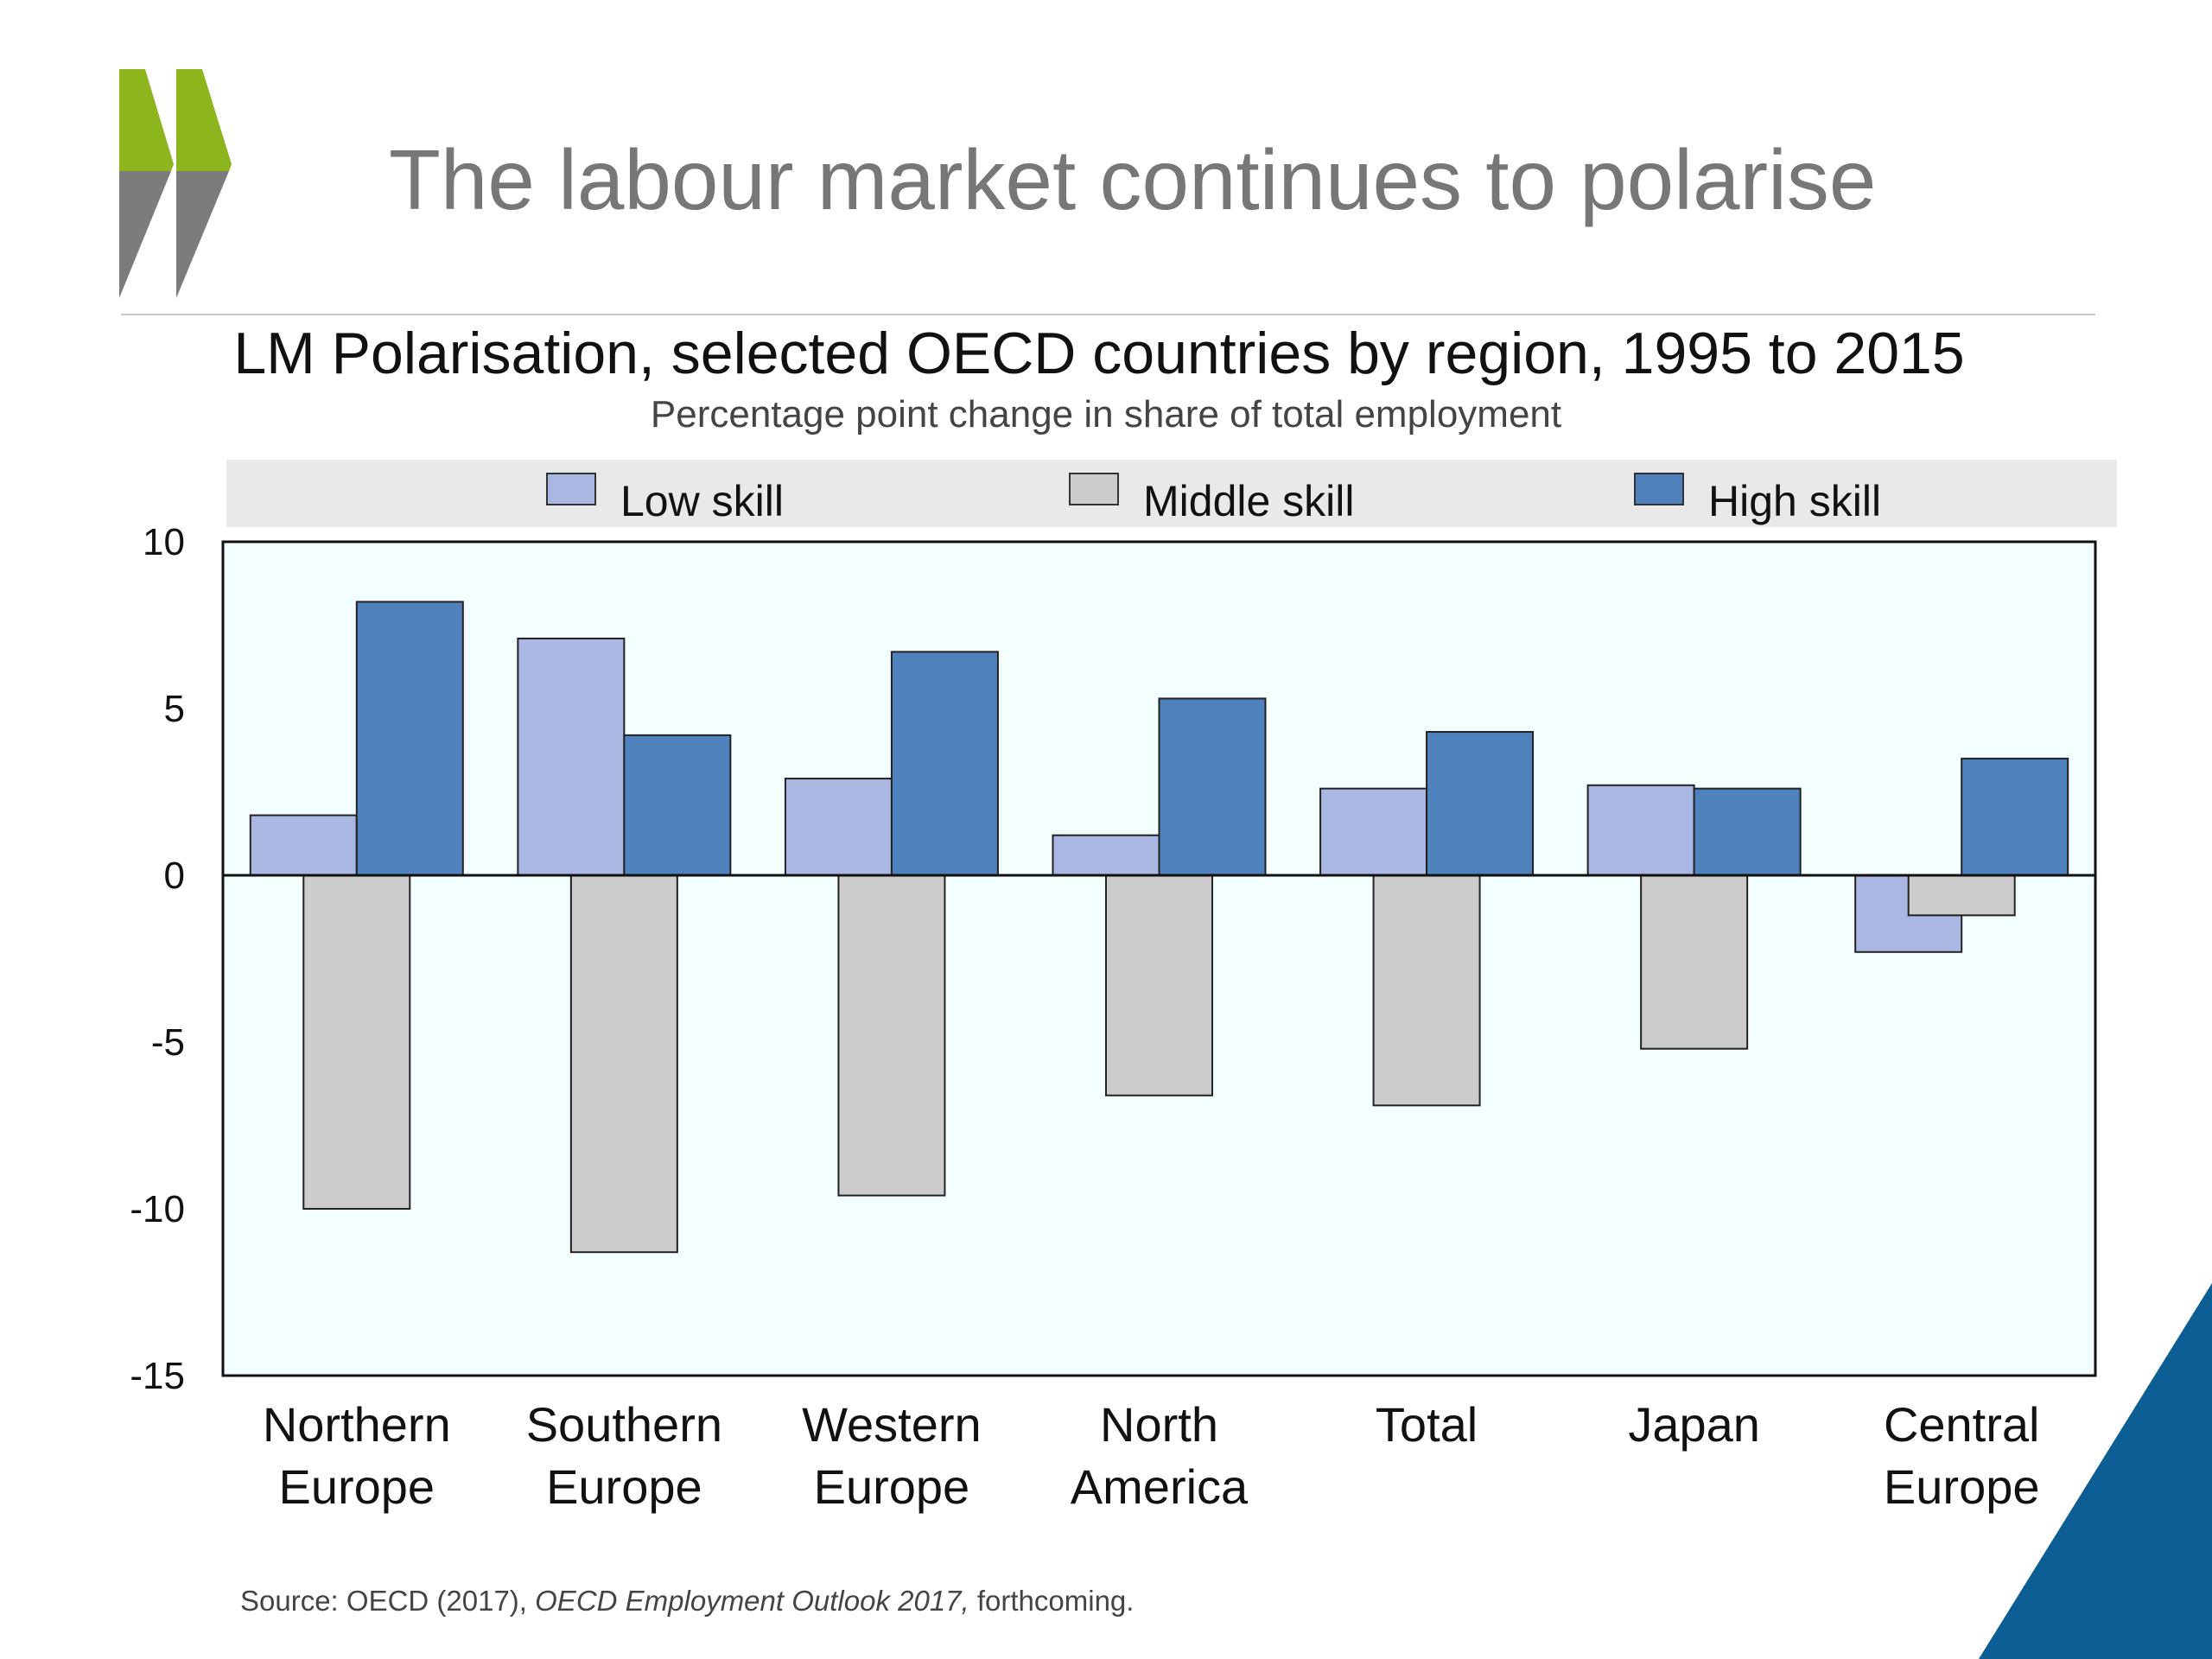  I want to click on x-category-label: North America, so click(1160, 1455).